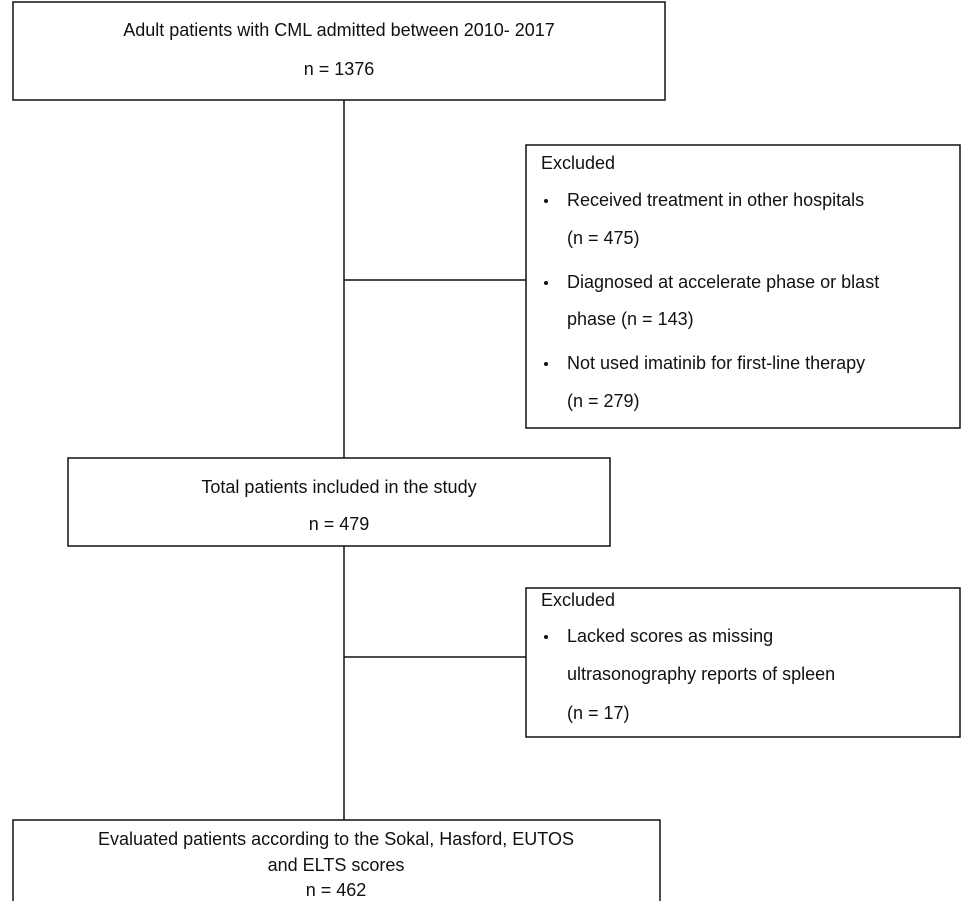  What do you see at coordinates (603, 401) in the screenshot?
I see `exclusion-item: (n = 279)` at bounding box center [603, 401].